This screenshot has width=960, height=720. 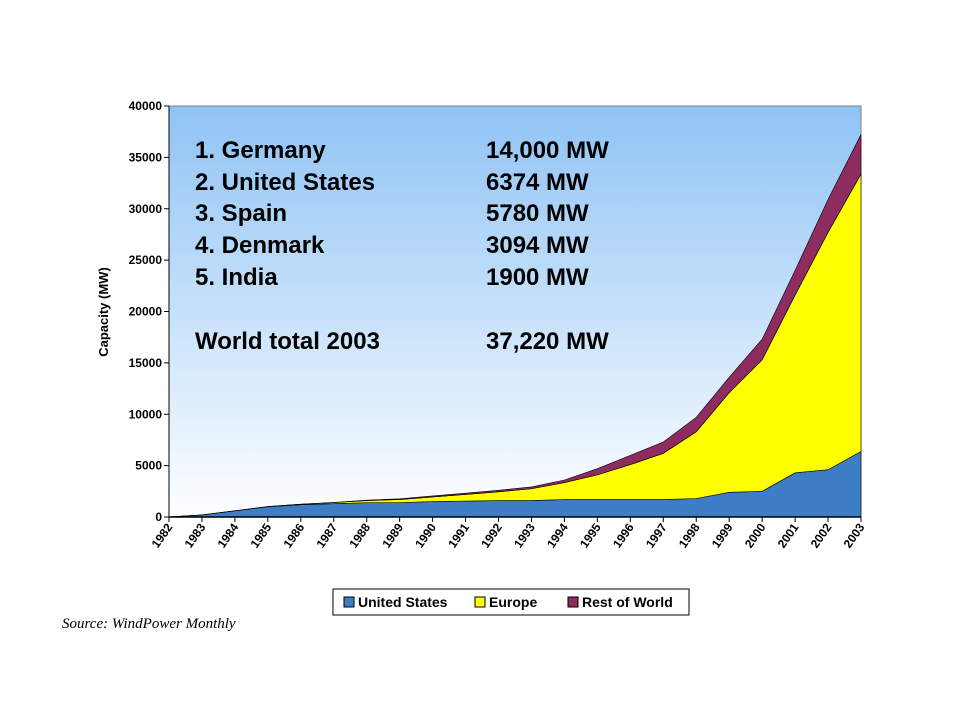 What do you see at coordinates (293, 535) in the screenshot?
I see `x-tick-label: 1986` at bounding box center [293, 535].